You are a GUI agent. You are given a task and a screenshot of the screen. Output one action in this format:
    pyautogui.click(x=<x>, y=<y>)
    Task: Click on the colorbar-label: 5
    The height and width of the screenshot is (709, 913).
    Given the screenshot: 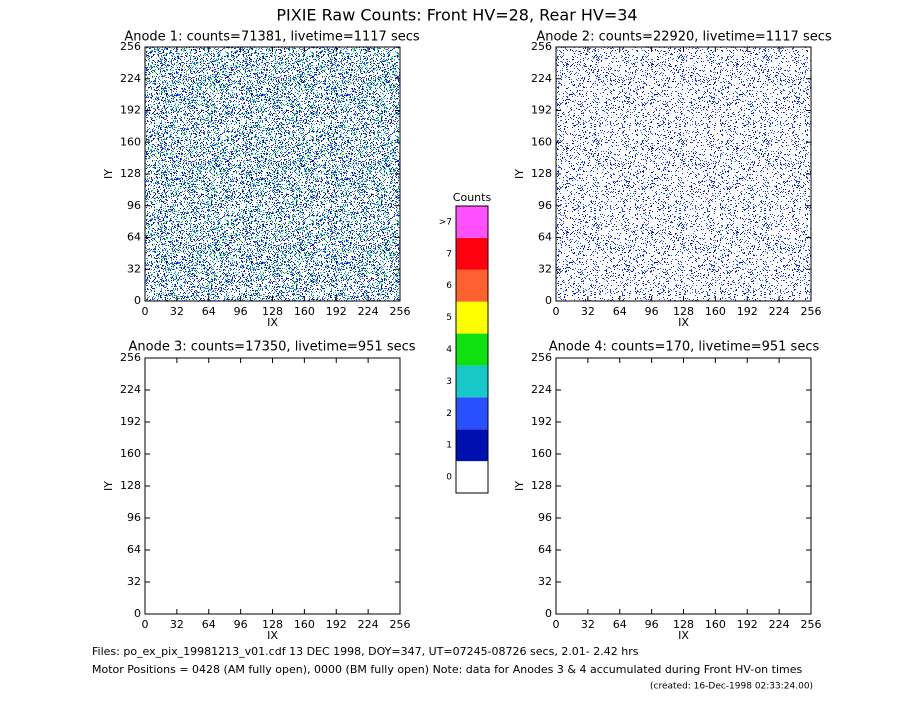 What is the action you would take?
    pyautogui.click(x=449, y=318)
    